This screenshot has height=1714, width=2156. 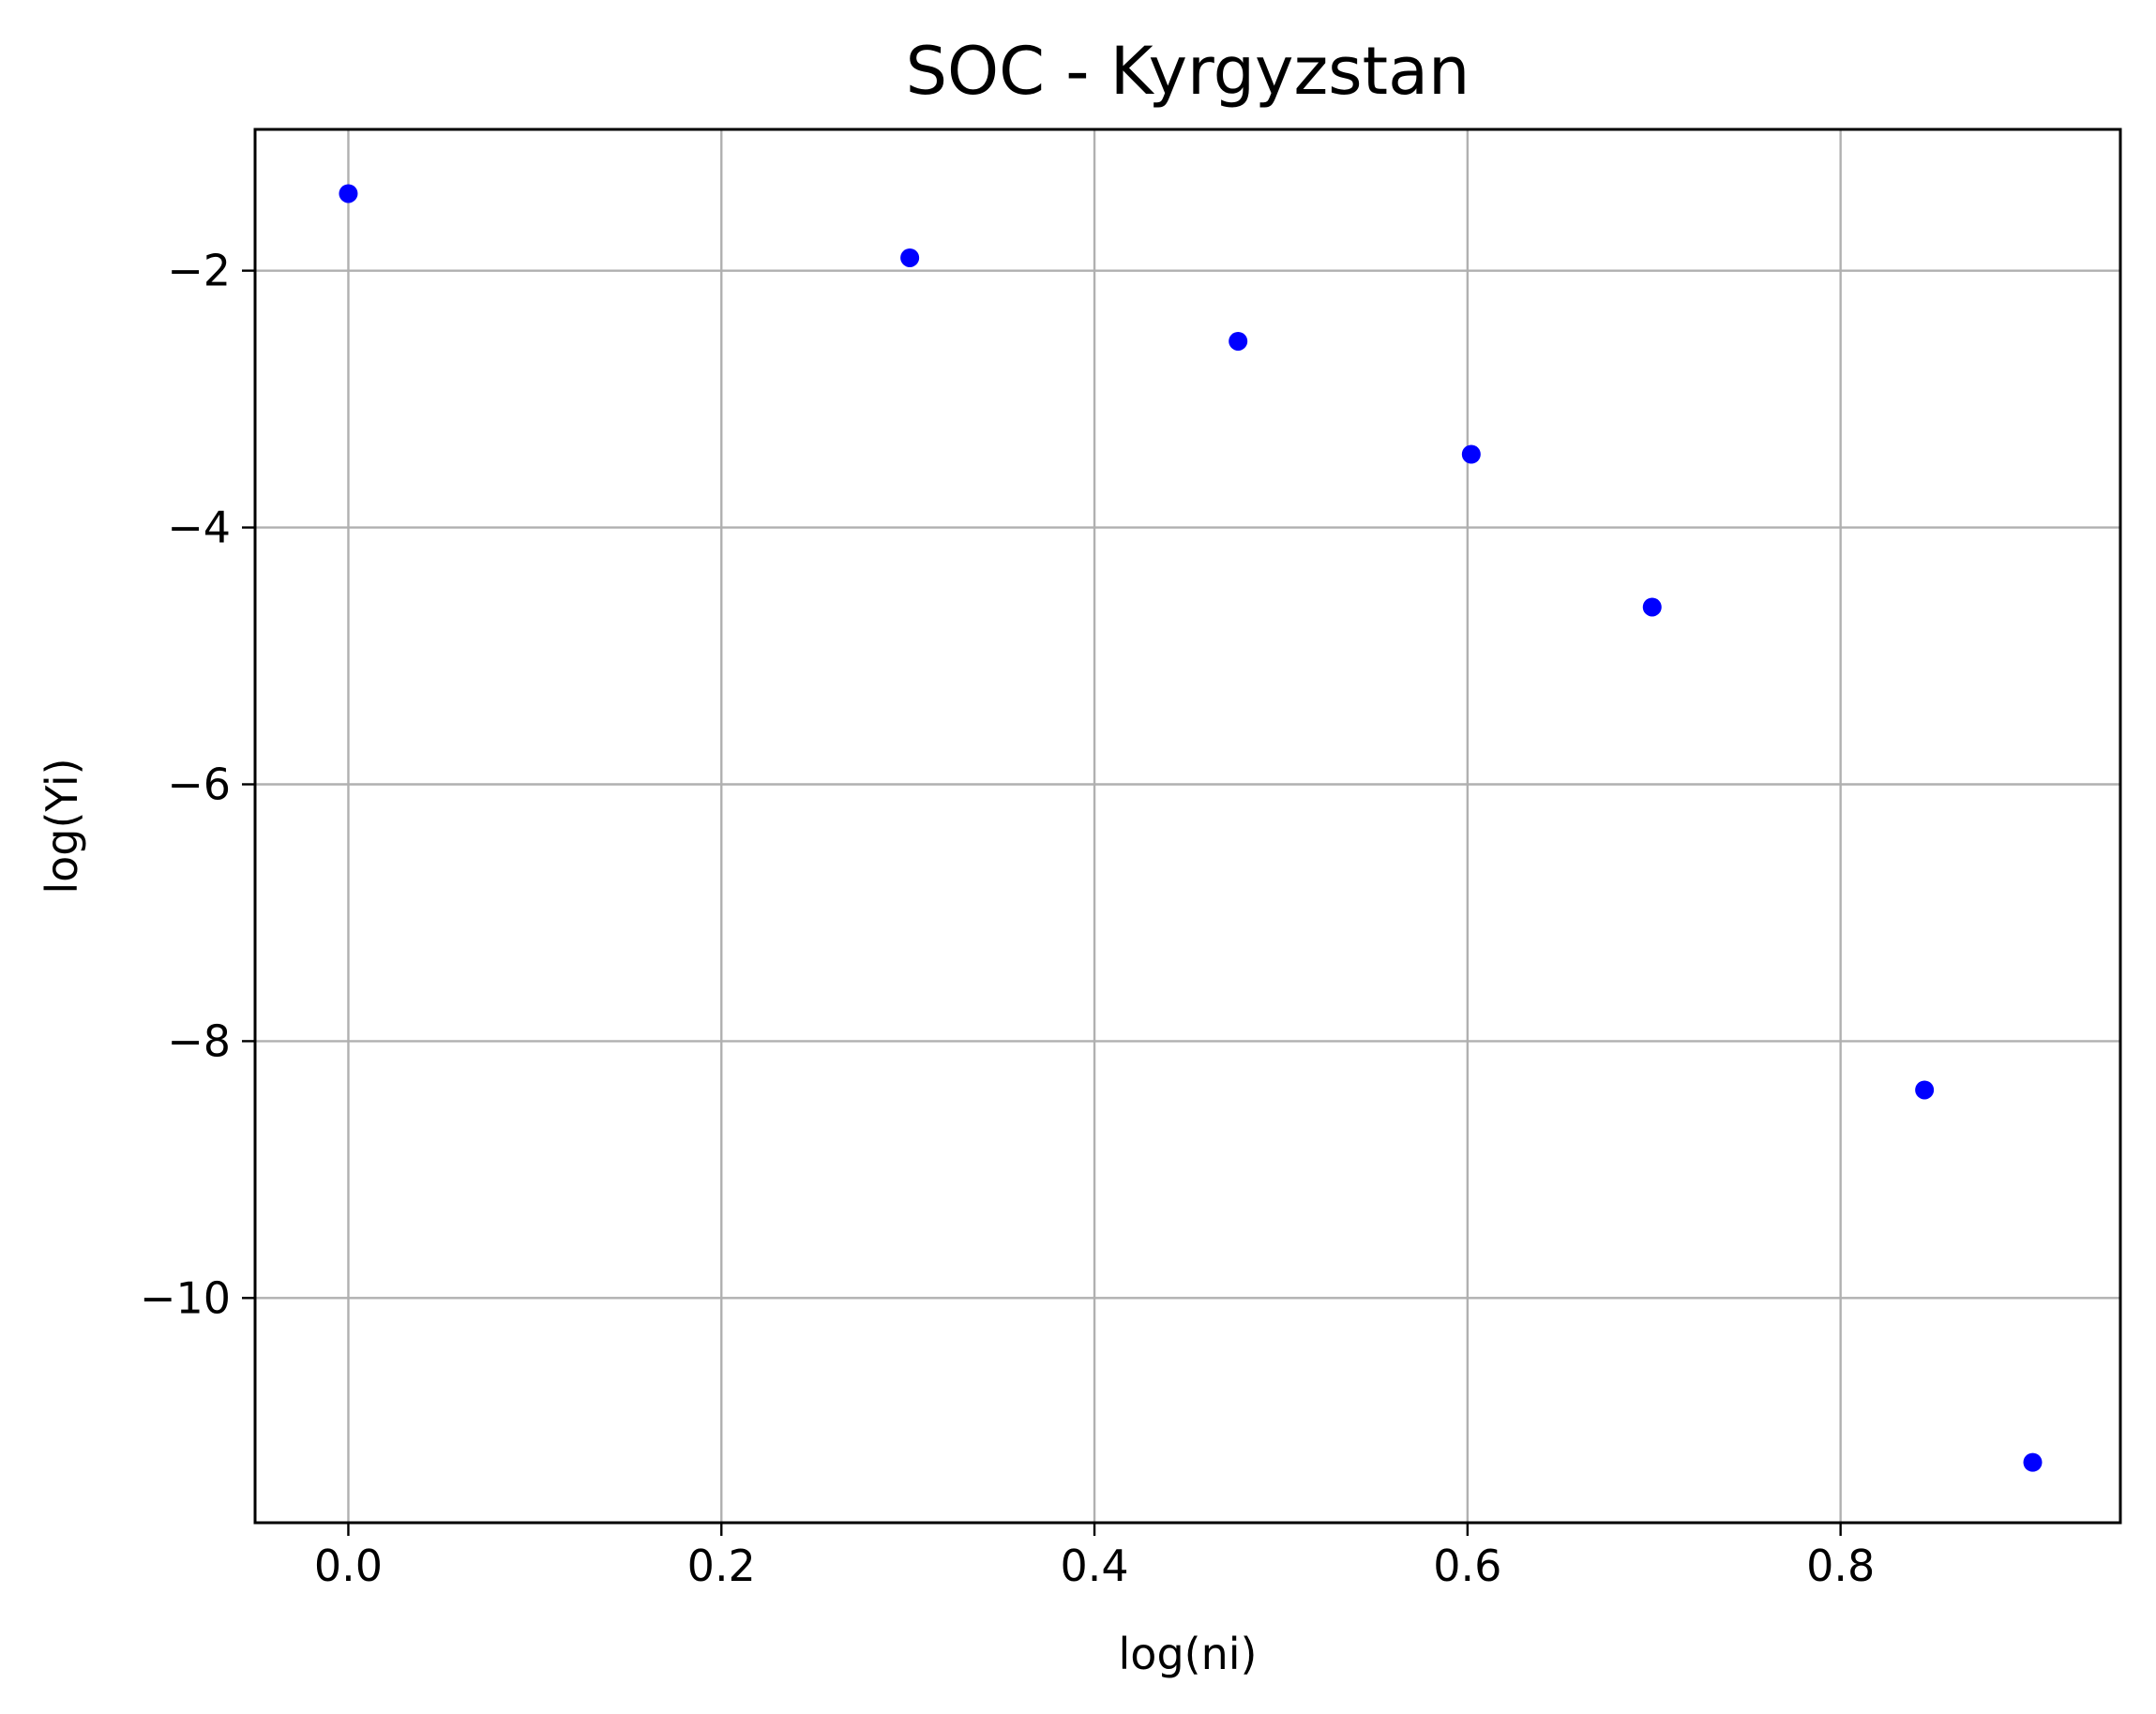 What do you see at coordinates (186, 1297) in the screenshot?
I see `y-tick-label: −10` at bounding box center [186, 1297].